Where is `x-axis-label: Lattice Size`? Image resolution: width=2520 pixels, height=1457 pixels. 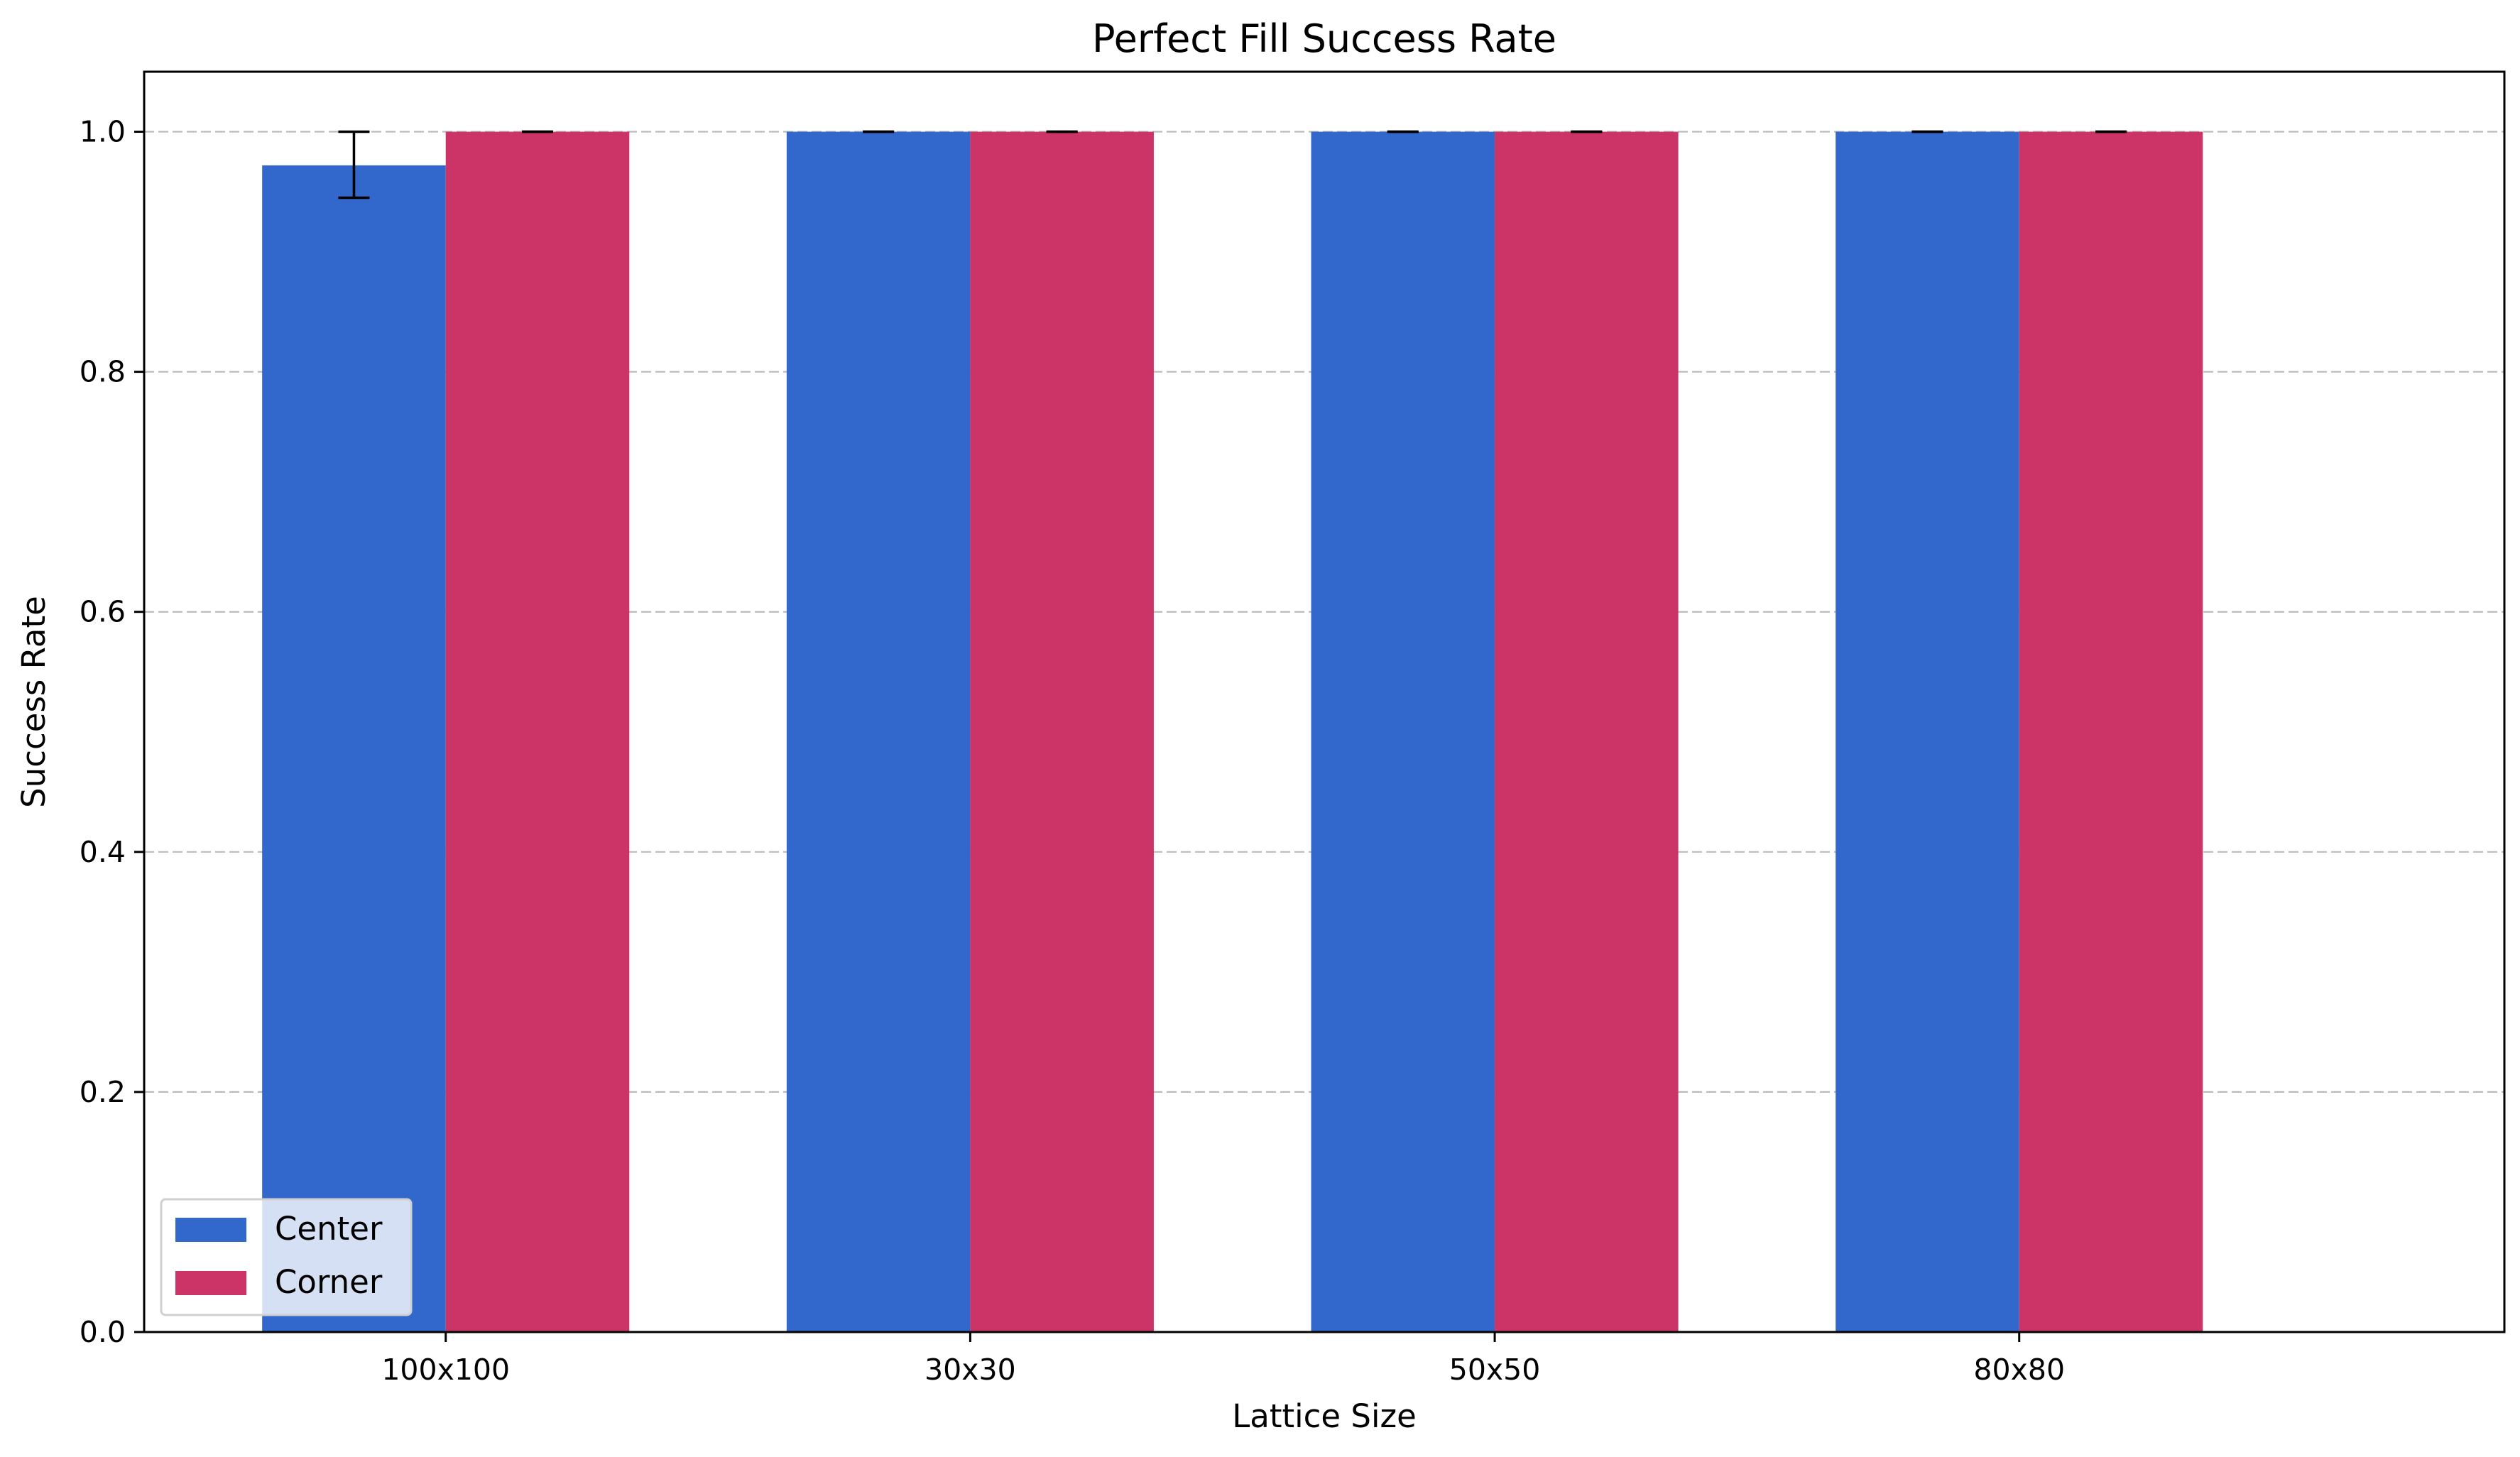 x-axis-label: Lattice Size is located at coordinates (1324, 1416).